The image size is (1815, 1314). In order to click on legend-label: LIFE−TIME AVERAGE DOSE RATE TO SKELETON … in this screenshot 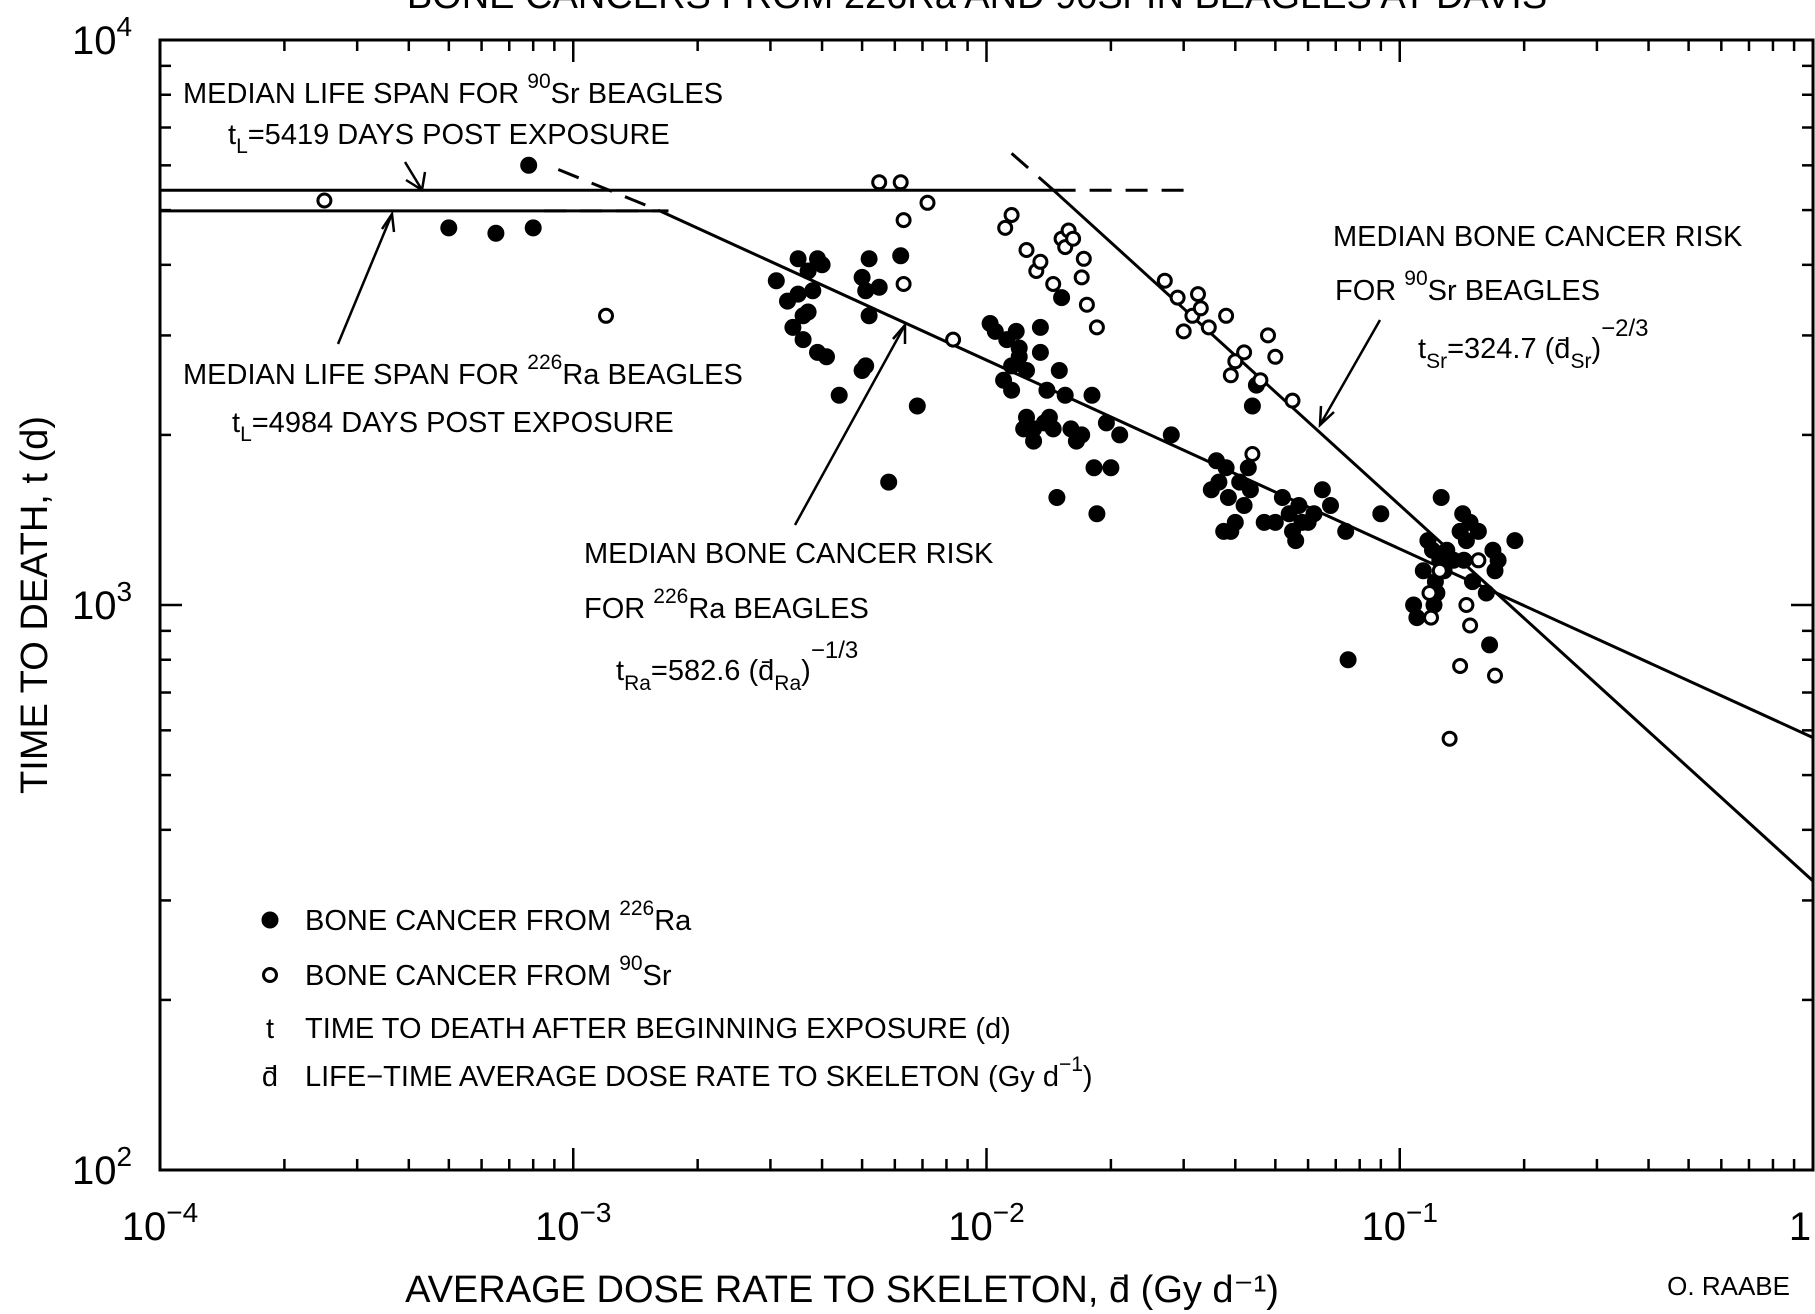, I will do `click(699, 1073)`.